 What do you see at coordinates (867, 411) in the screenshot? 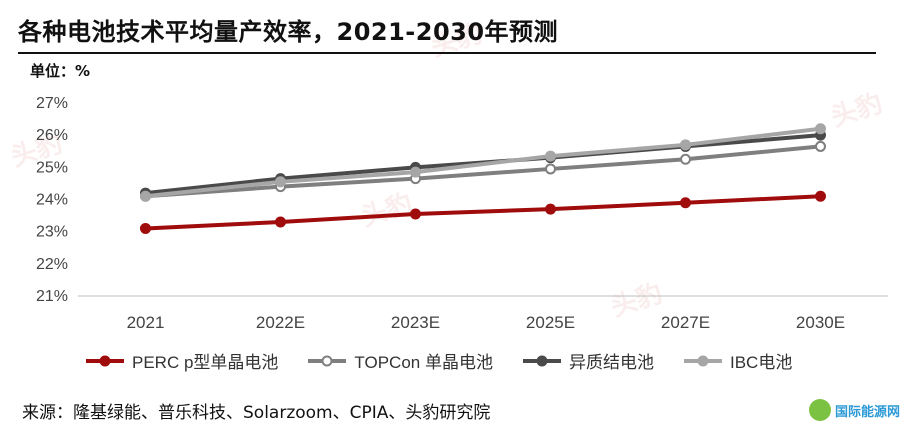
I see `brand-text: 国际能源网` at bounding box center [867, 411].